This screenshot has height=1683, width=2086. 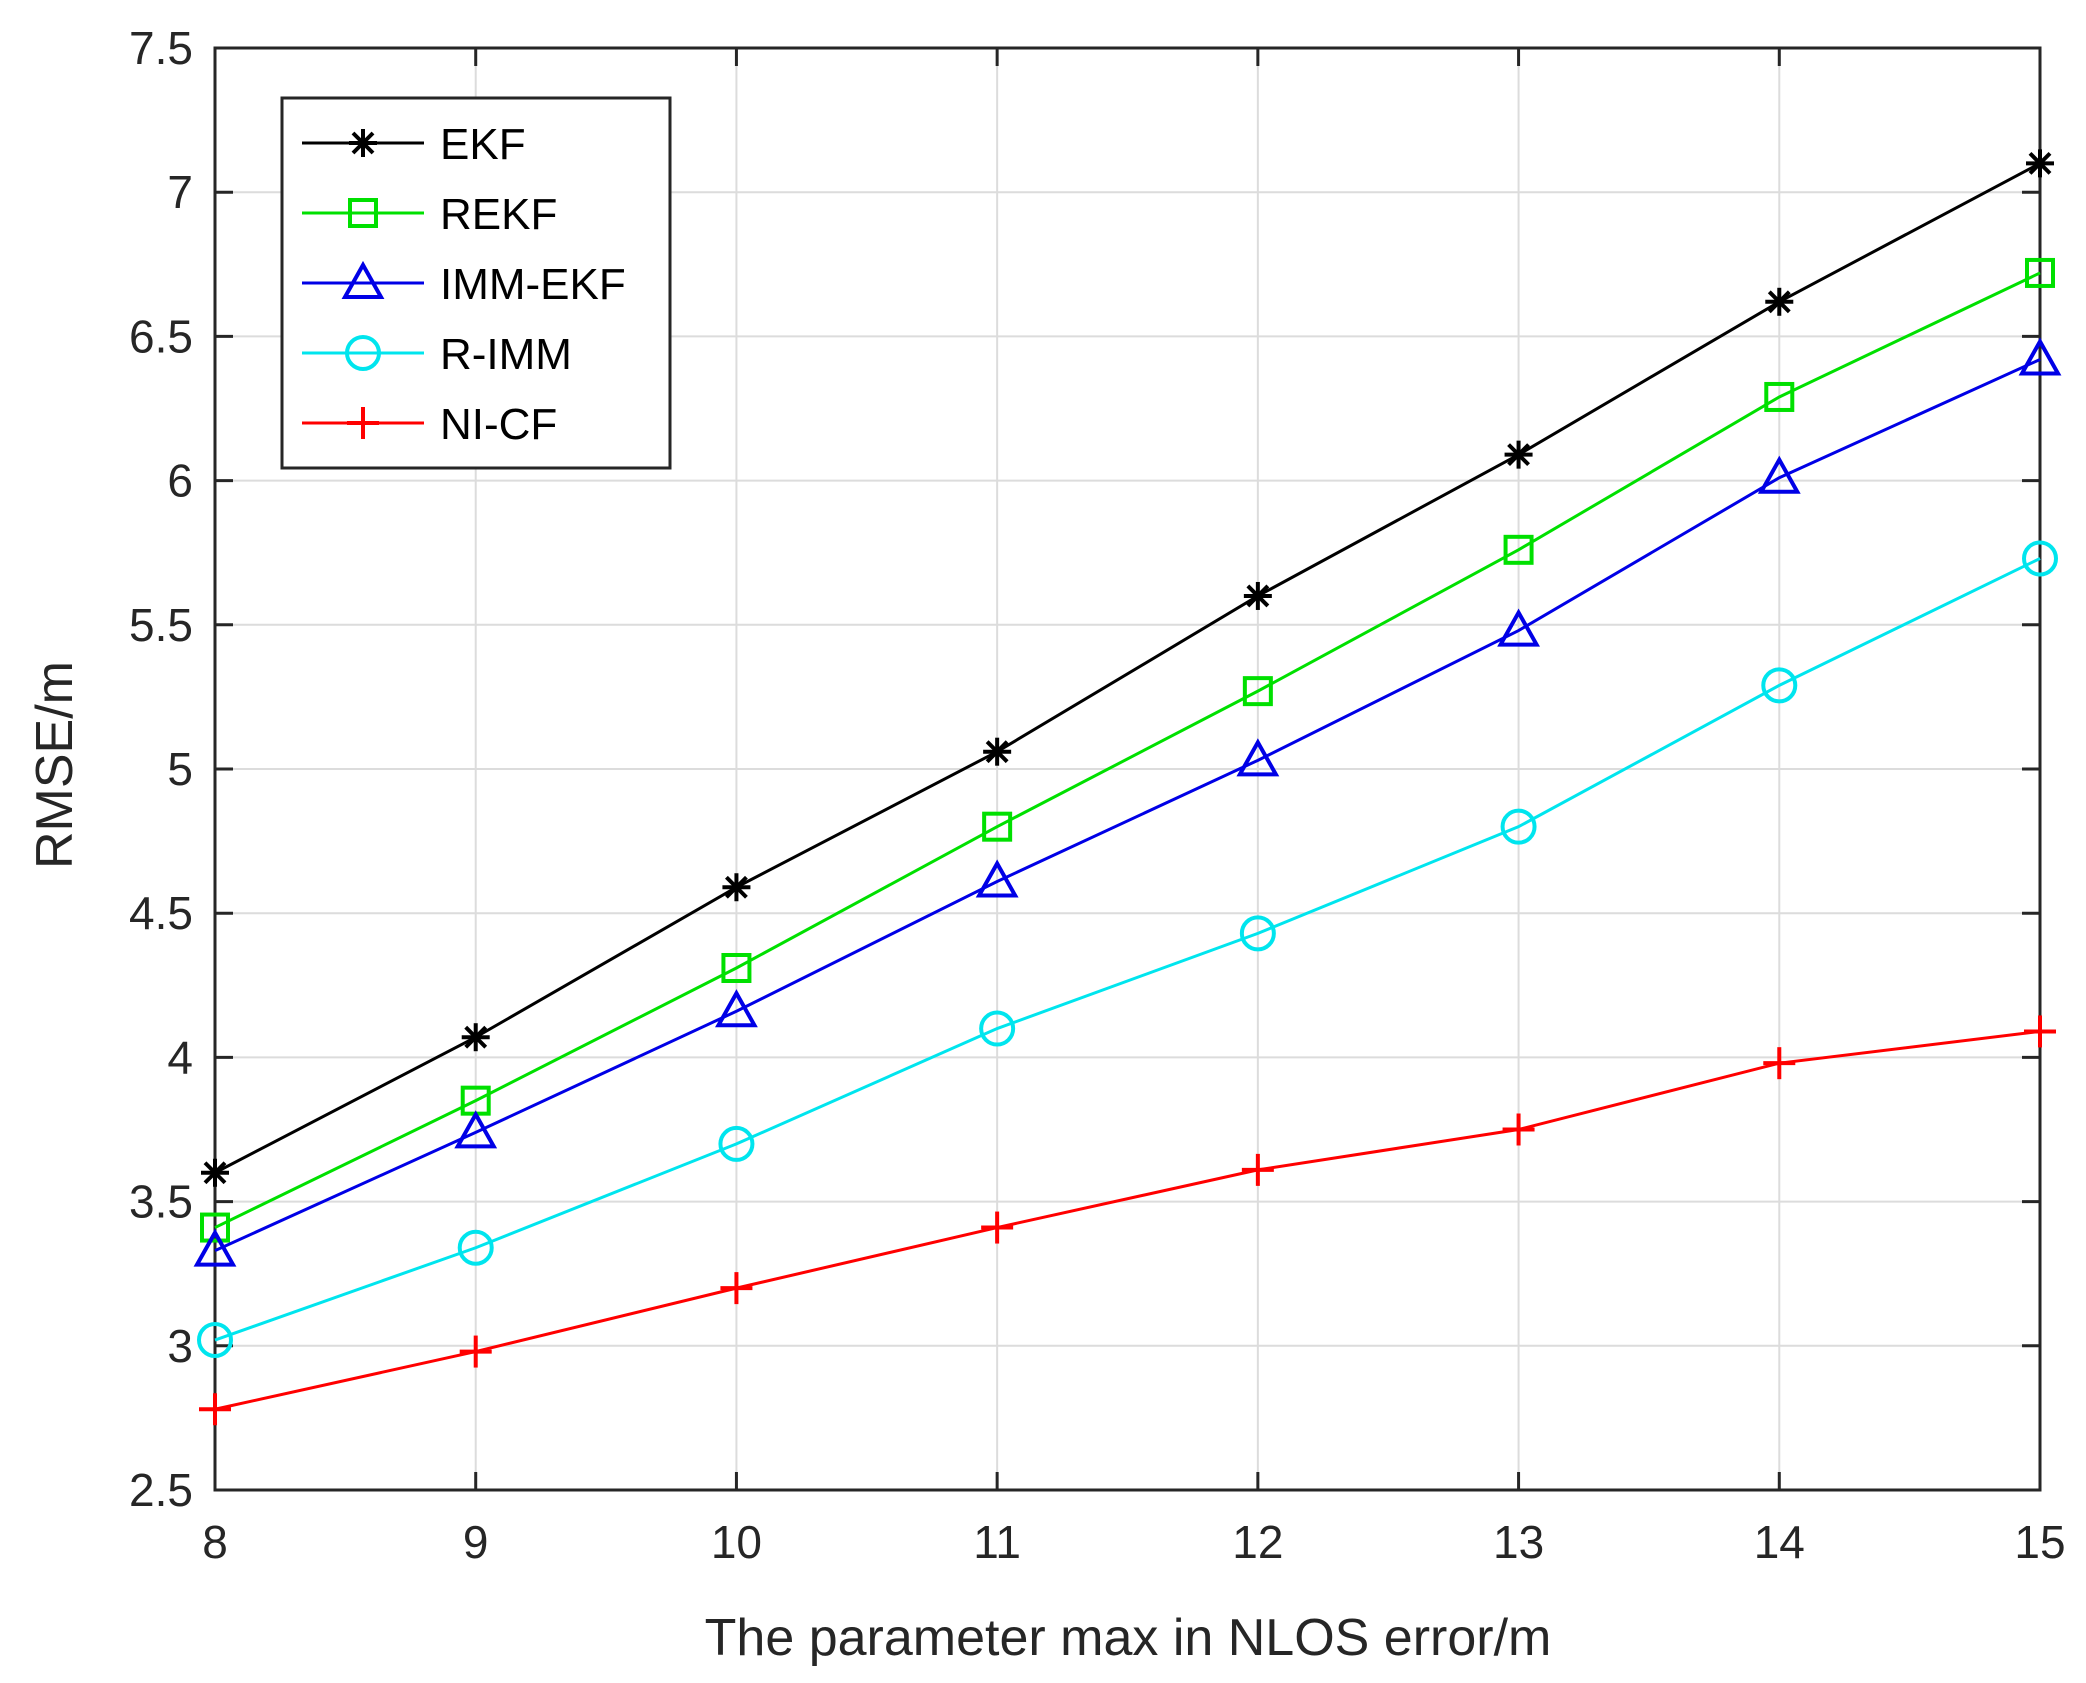 What do you see at coordinates (1518, 1542) in the screenshot?
I see `x-tick-label: 13` at bounding box center [1518, 1542].